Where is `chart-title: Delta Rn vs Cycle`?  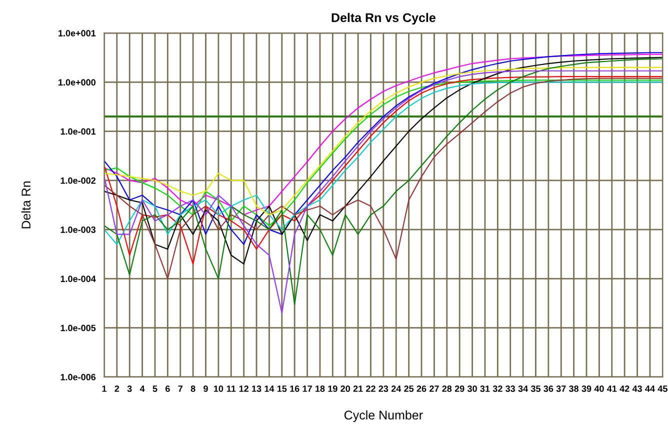 chart-title: Delta Rn vs Cycle is located at coordinates (384, 18).